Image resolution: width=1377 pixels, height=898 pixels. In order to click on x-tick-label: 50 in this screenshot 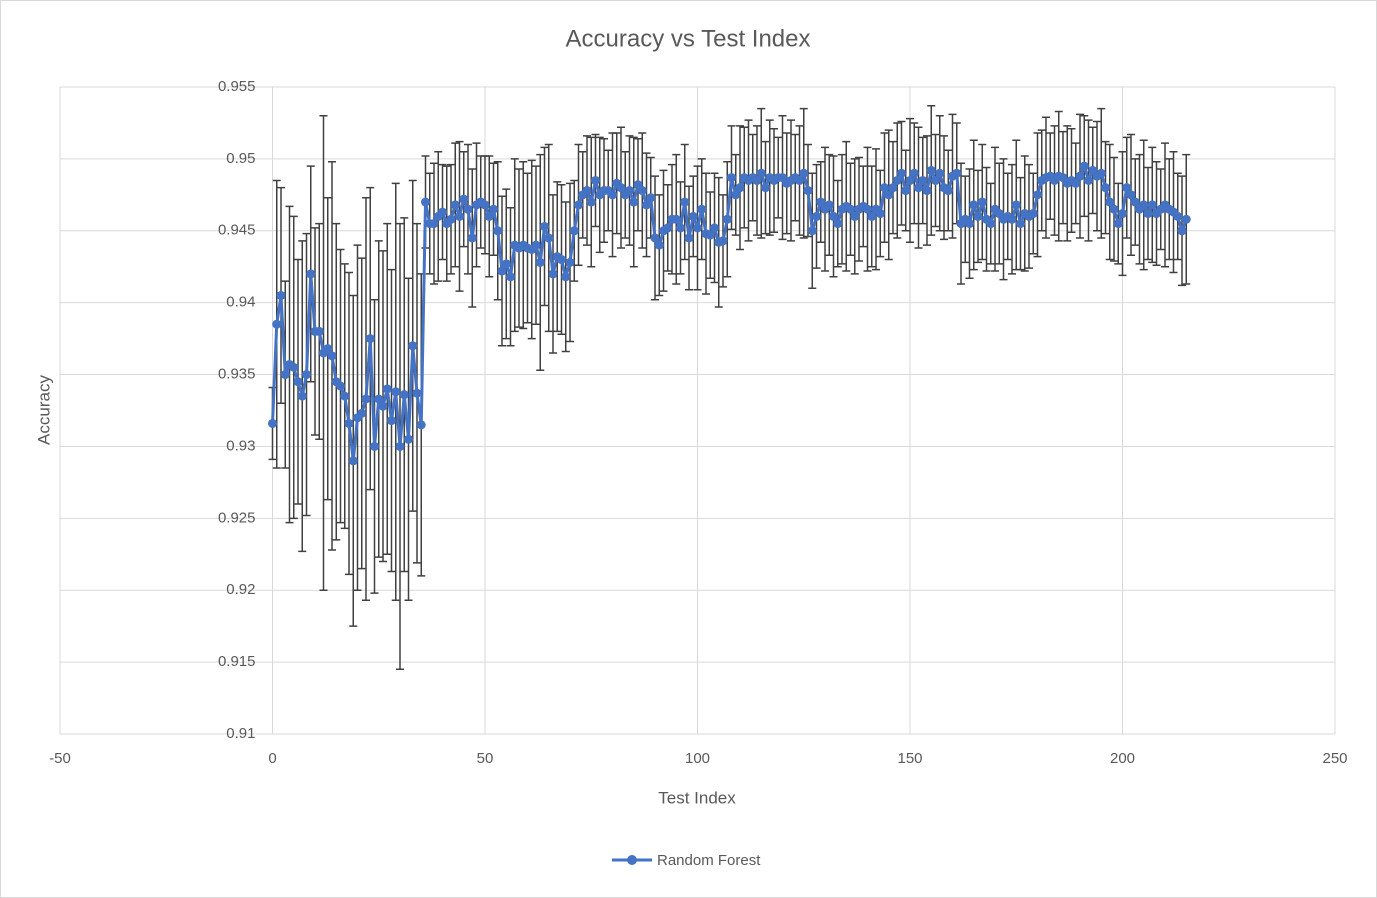, I will do `click(485, 758)`.